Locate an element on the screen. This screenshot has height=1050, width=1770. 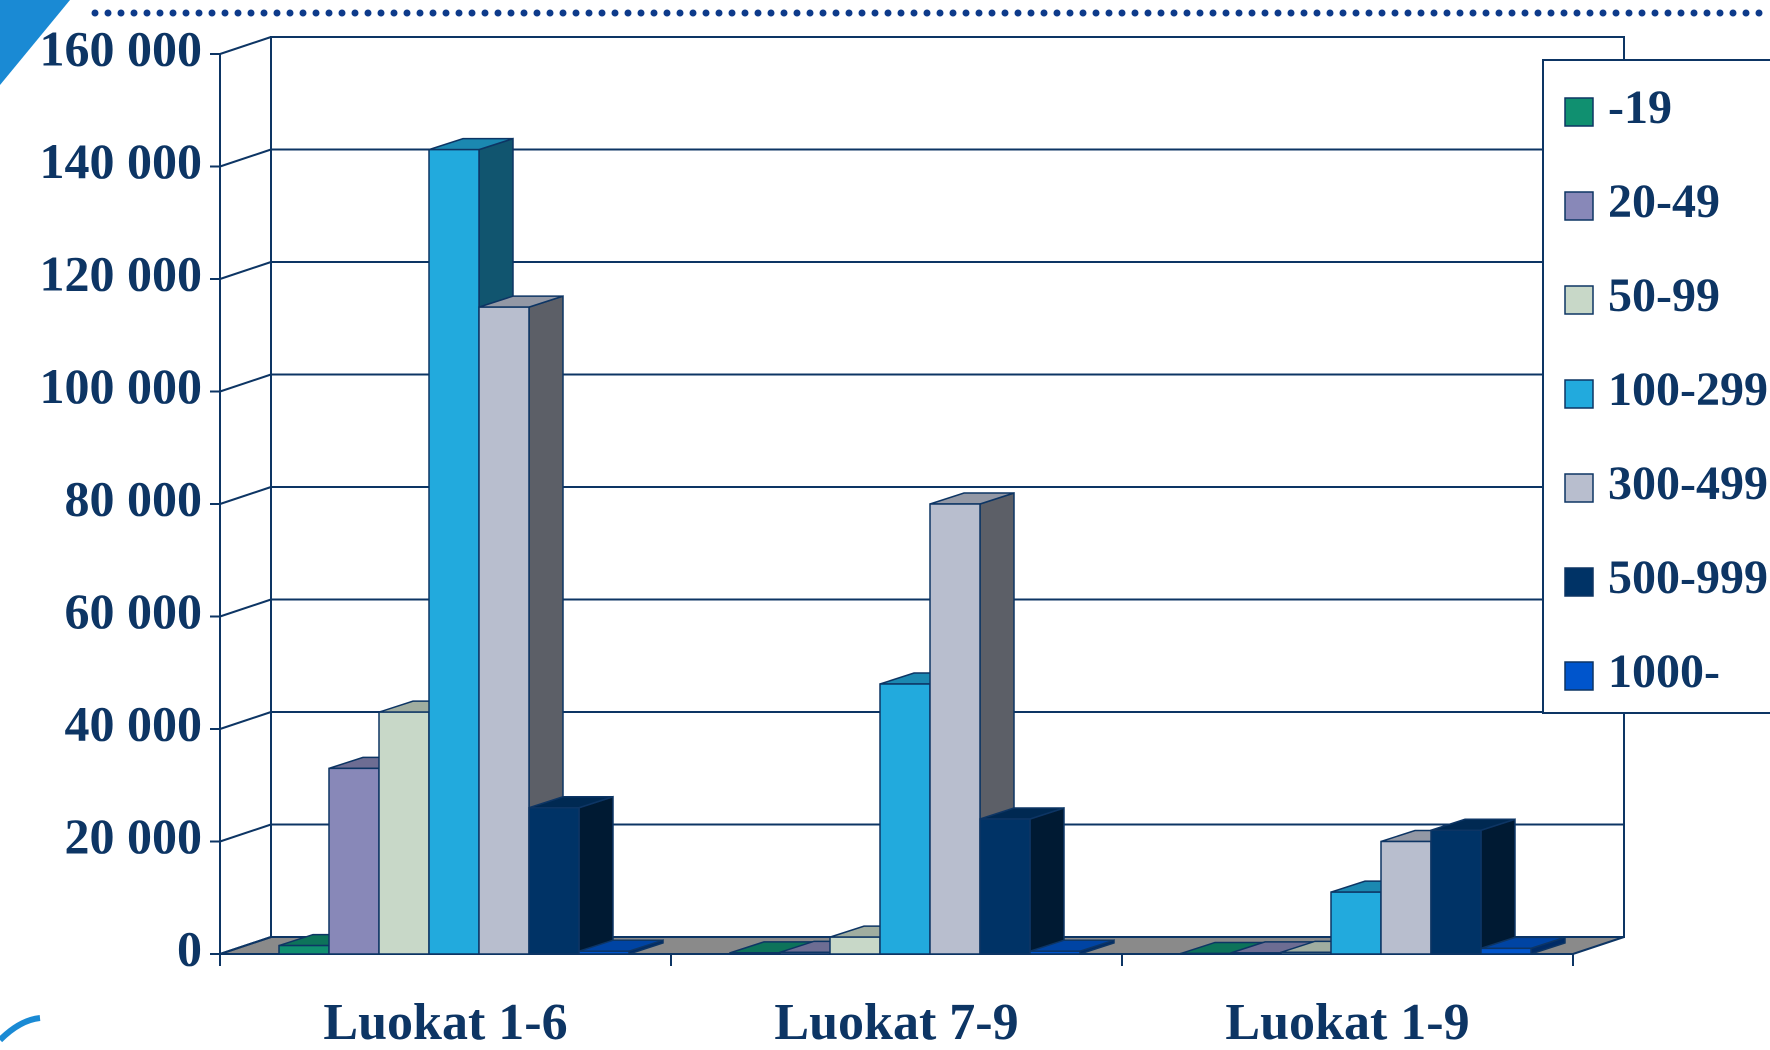
legend-label: 20-49 is located at coordinates (1664, 201).